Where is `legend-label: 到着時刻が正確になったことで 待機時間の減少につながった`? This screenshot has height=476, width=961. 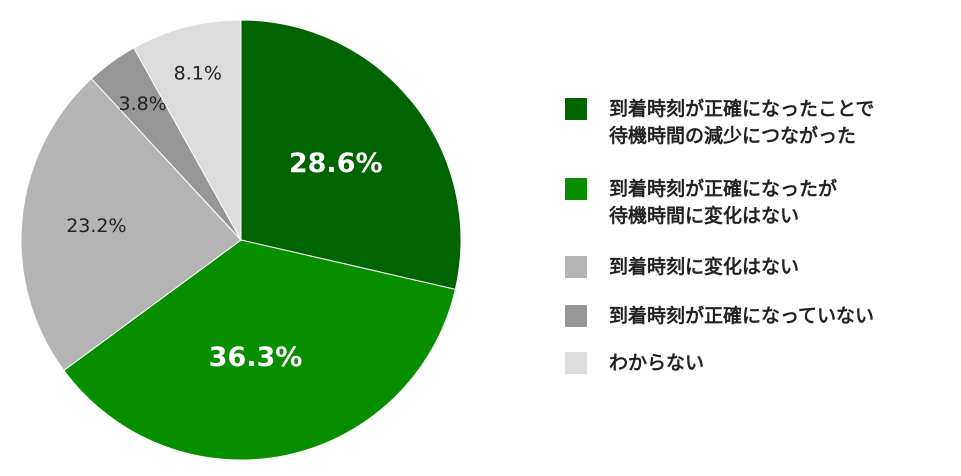
legend-label: 到着時刻が正確になったことで 待機時間の減少につながった is located at coordinates (742, 122).